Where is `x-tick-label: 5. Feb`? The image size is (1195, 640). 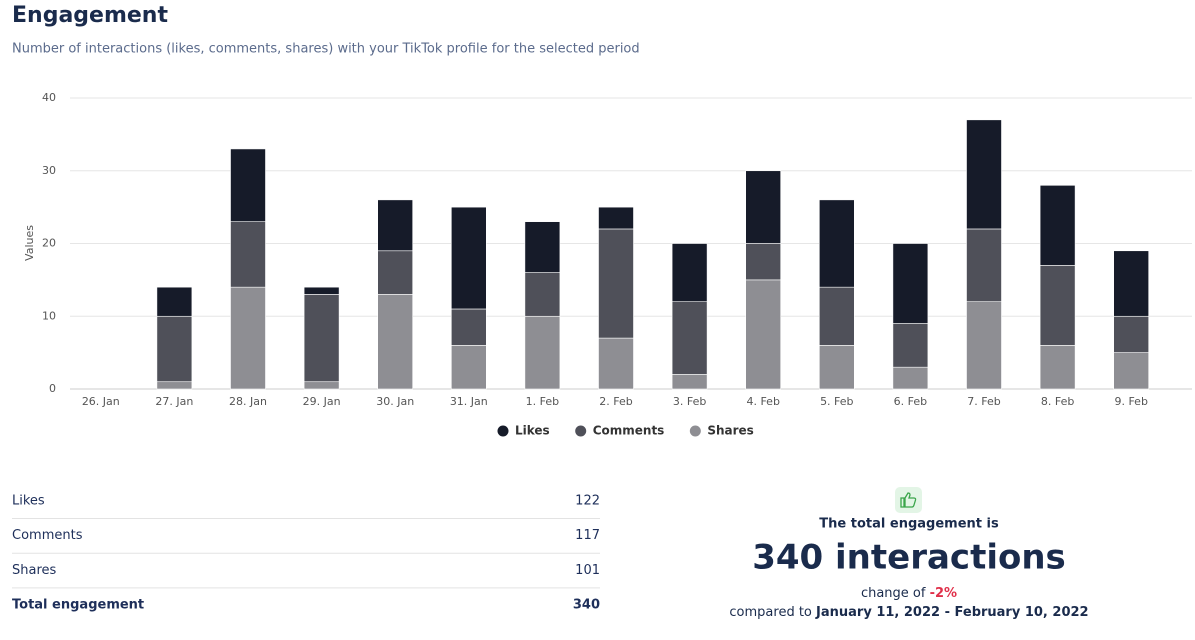
x-tick-label: 5. Feb is located at coordinates (836, 401).